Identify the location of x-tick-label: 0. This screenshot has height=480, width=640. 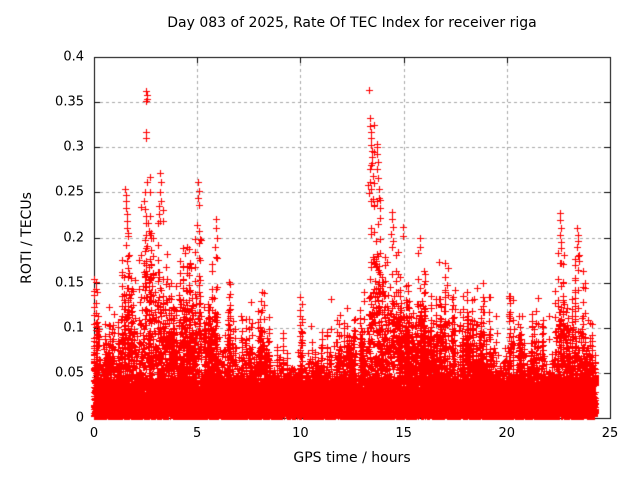
(94, 433).